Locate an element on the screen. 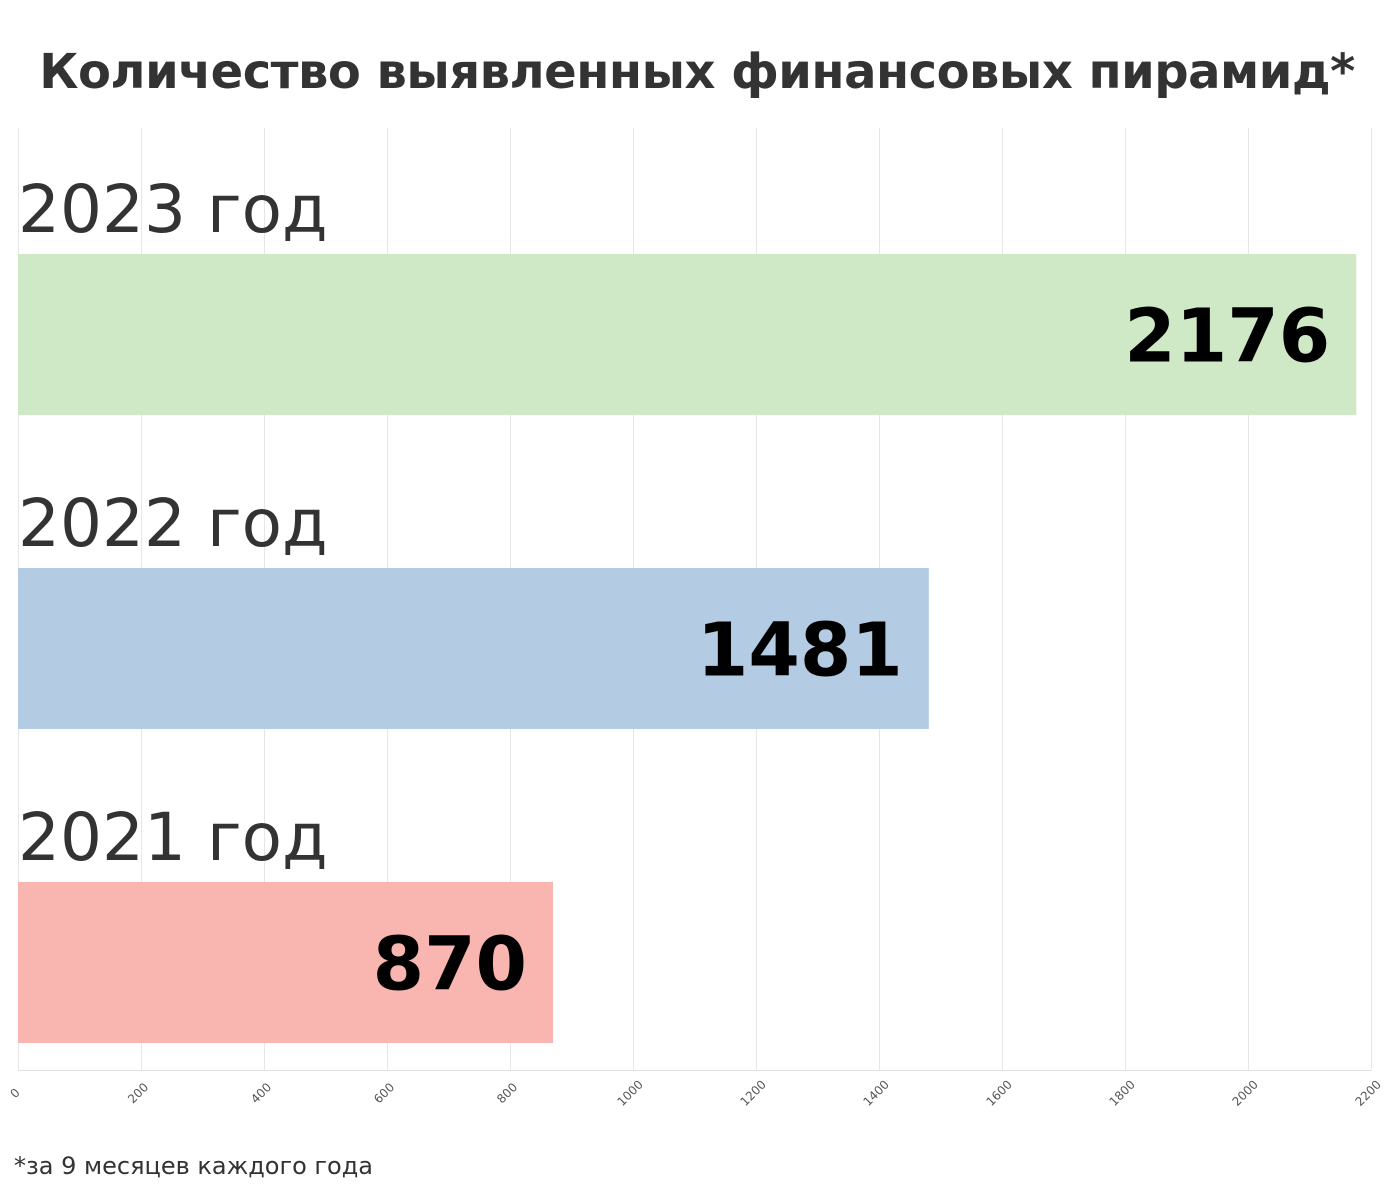 This screenshot has height=1199, width=1394. tick-label-0: 0 is located at coordinates (15, 1093).